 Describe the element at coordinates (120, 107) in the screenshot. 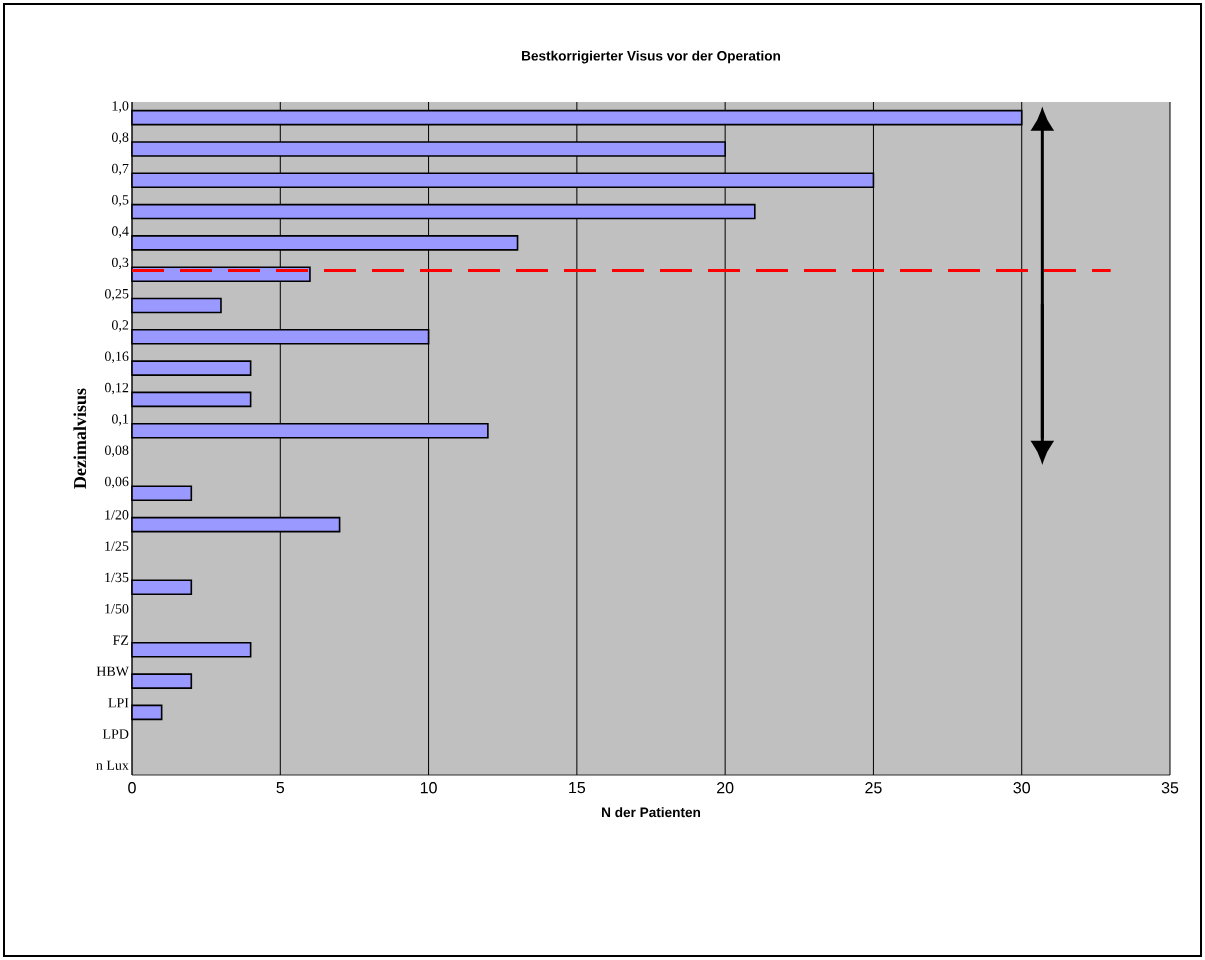

I see `y-tick-label: 1,0` at that location.